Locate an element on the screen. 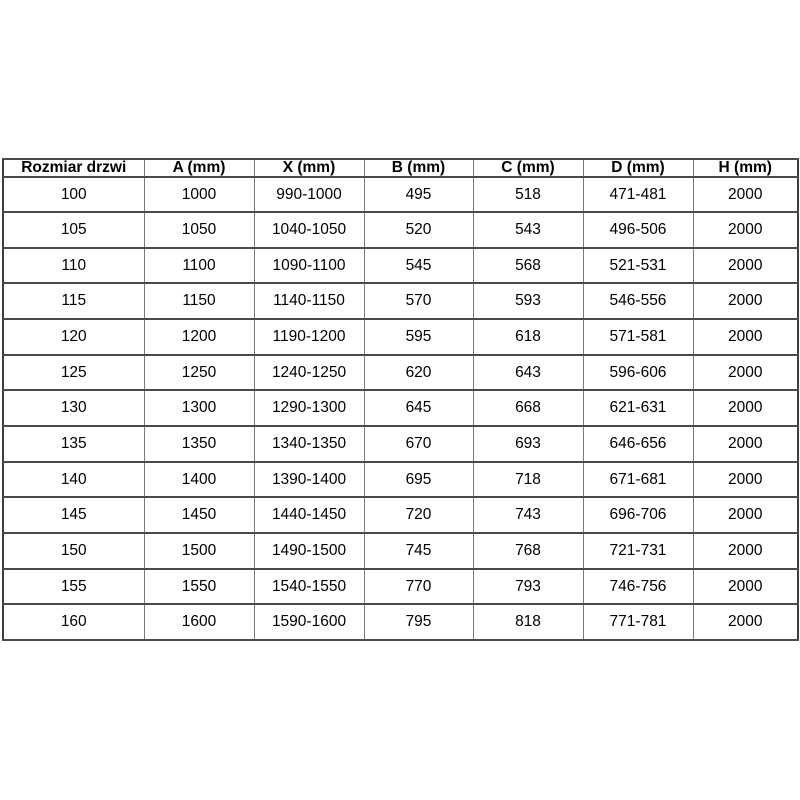 Image resolution: width=800 pixels, height=800 pixels. table-cell: 721-731 is located at coordinates (638, 550).